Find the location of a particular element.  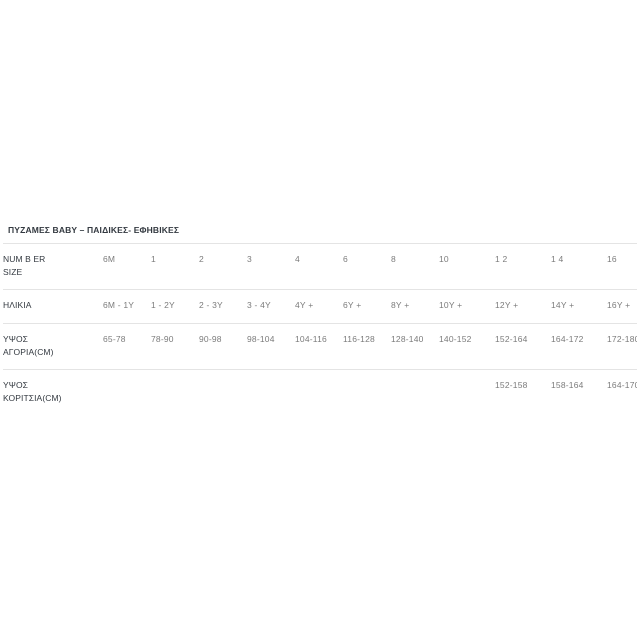

row-label-line2: ΑΓΟΡΙΑ(CM) is located at coordinates (28, 351).